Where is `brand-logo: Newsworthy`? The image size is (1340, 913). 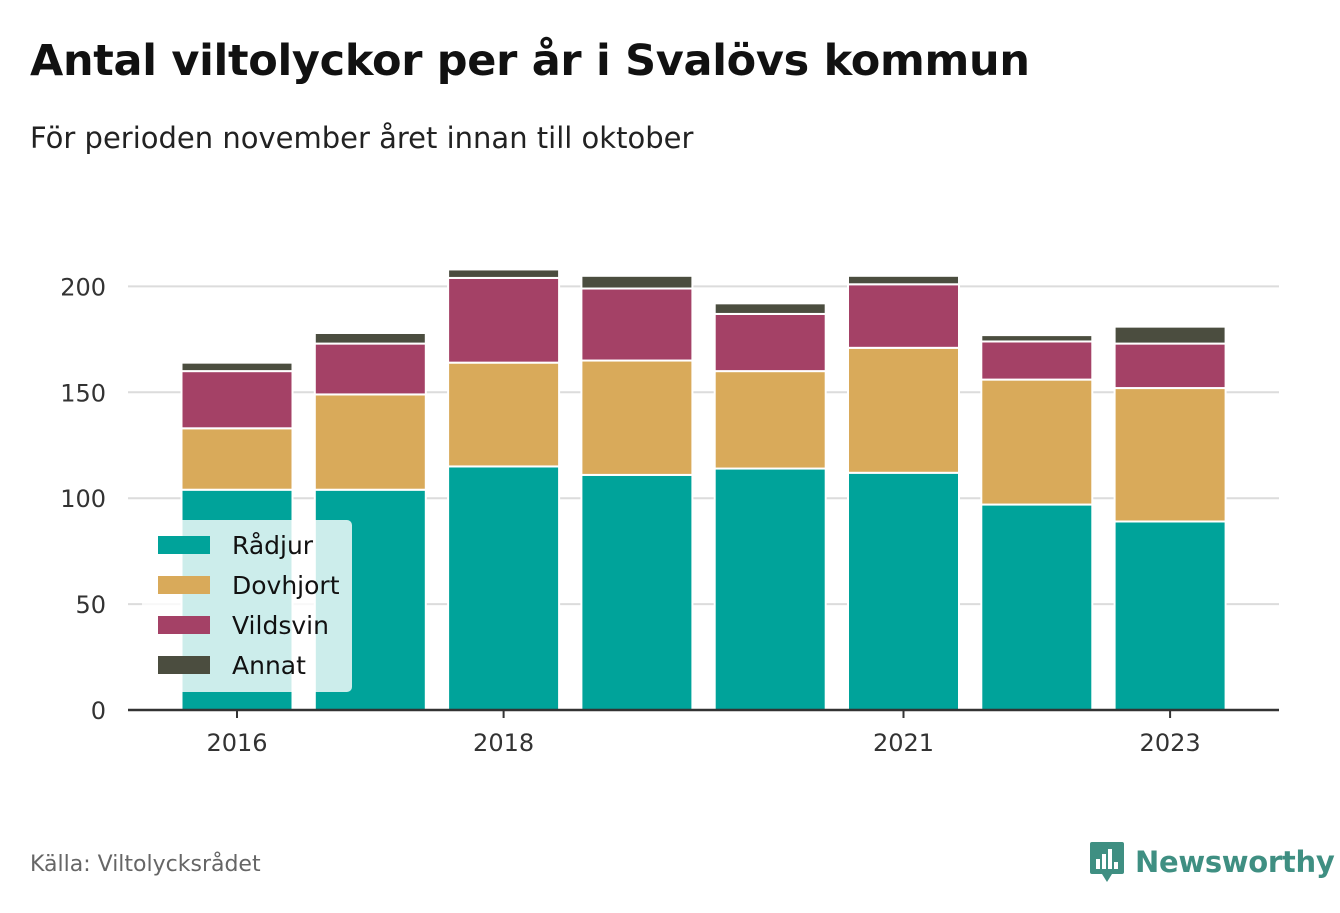 brand-logo: Newsworthy is located at coordinates (1212, 862).